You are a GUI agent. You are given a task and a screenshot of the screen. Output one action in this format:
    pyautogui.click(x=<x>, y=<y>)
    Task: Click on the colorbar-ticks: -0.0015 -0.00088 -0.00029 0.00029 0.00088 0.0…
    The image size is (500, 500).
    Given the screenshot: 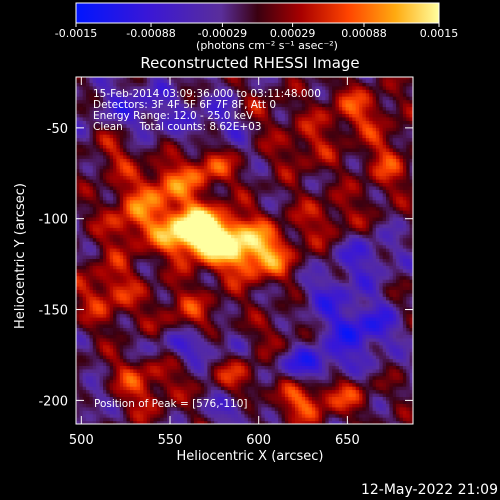 What is the action you would take?
    pyautogui.click(x=256, y=31)
    